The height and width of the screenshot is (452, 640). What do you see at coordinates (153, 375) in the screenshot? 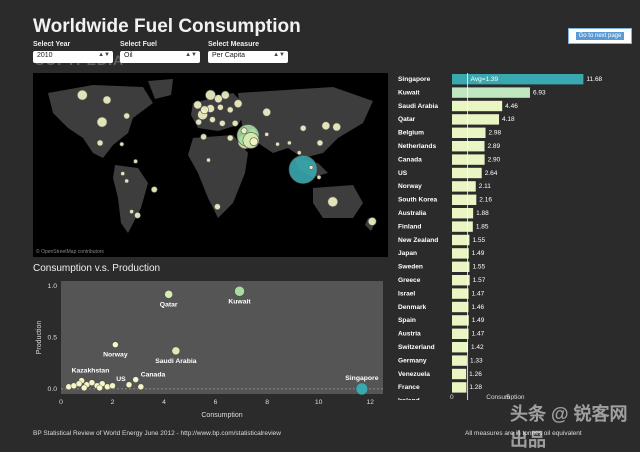
I see `scatter-point-label: Canada` at bounding box center [153, 375].